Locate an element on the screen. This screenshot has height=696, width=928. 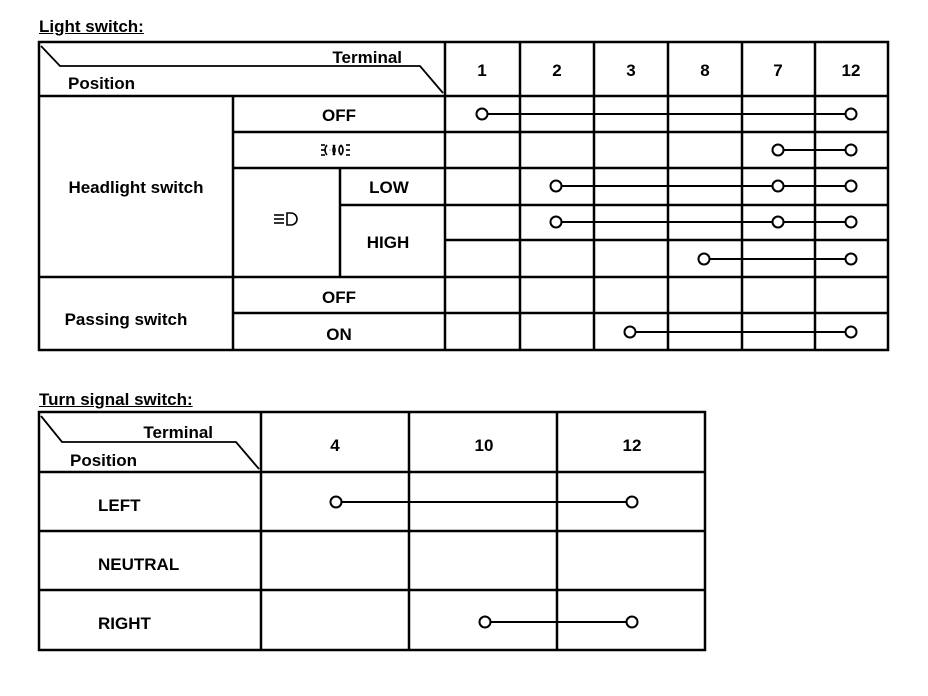
terminal-8: 8 is located at coordinates (704, 70).